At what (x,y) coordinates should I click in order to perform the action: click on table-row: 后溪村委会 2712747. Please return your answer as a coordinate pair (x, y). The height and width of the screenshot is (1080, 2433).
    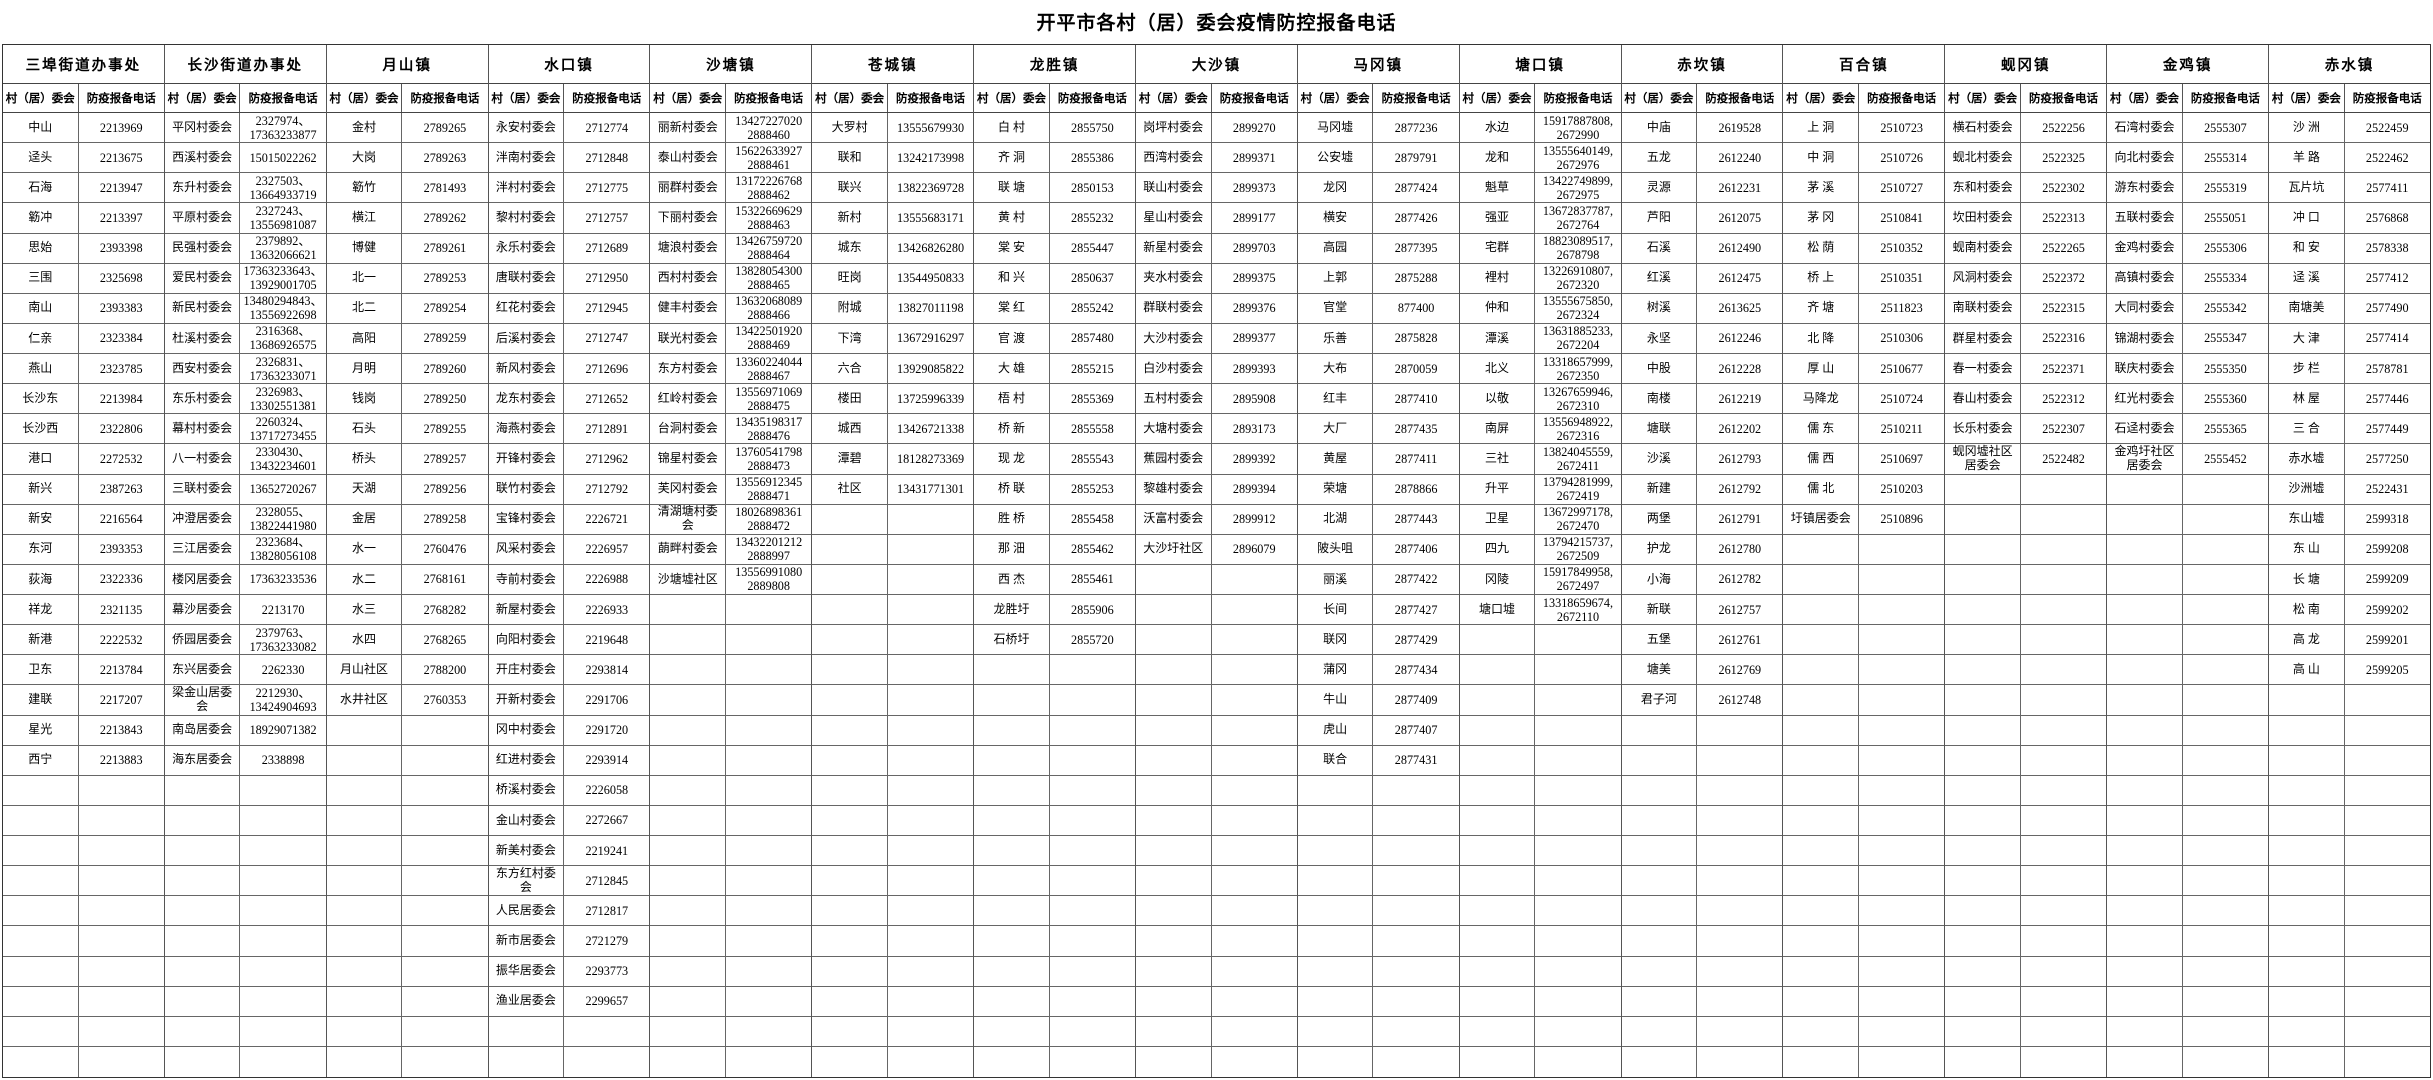
    Looking at the image, I should click on (569, 338).